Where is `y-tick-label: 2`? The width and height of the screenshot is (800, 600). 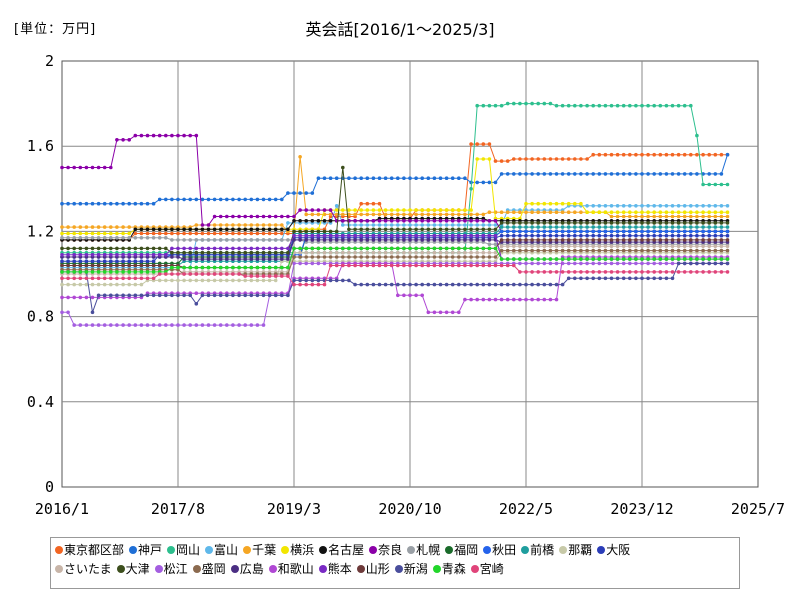 y-tick-label: 2 is located at coordinates (49, 61).